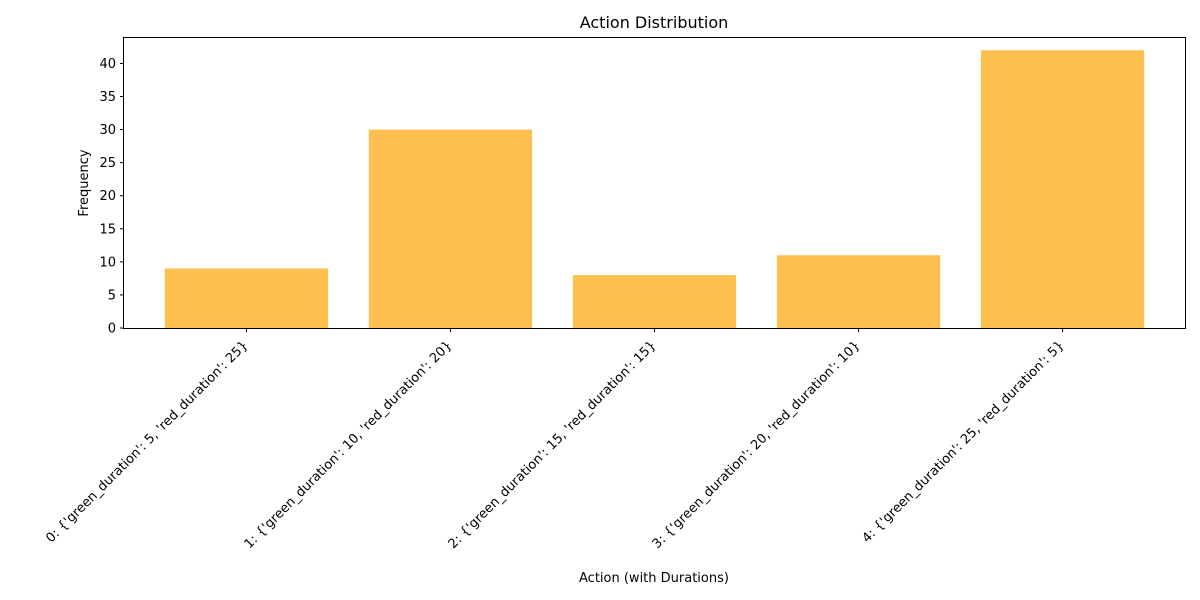 This screenshot has height=600, width=1200. I want to click on y-tick-label: 20, so click(107, 196).